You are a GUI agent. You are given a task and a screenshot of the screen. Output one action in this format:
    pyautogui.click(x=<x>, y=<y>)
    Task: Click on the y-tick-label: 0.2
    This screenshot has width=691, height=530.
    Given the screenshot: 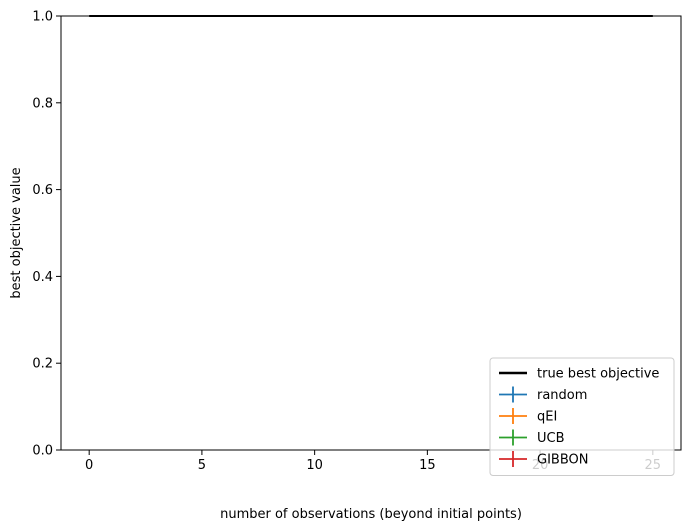 What is the action you would take?
    pyautogui.click(x=42, y=364)
    